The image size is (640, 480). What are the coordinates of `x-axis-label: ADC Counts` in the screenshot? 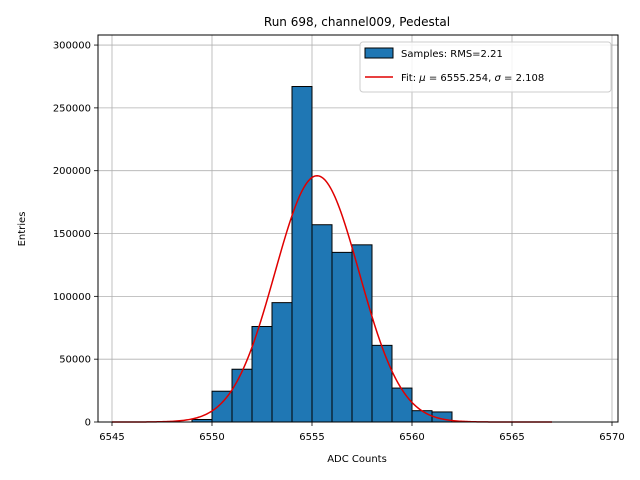 It's located at (357, 459).